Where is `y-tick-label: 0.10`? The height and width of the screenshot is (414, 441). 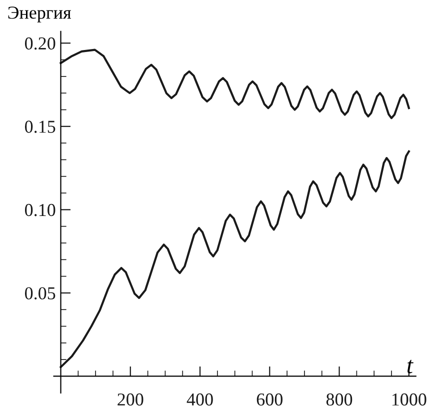 y-tick-label: 0.10 is located at coordinates (40, 210).